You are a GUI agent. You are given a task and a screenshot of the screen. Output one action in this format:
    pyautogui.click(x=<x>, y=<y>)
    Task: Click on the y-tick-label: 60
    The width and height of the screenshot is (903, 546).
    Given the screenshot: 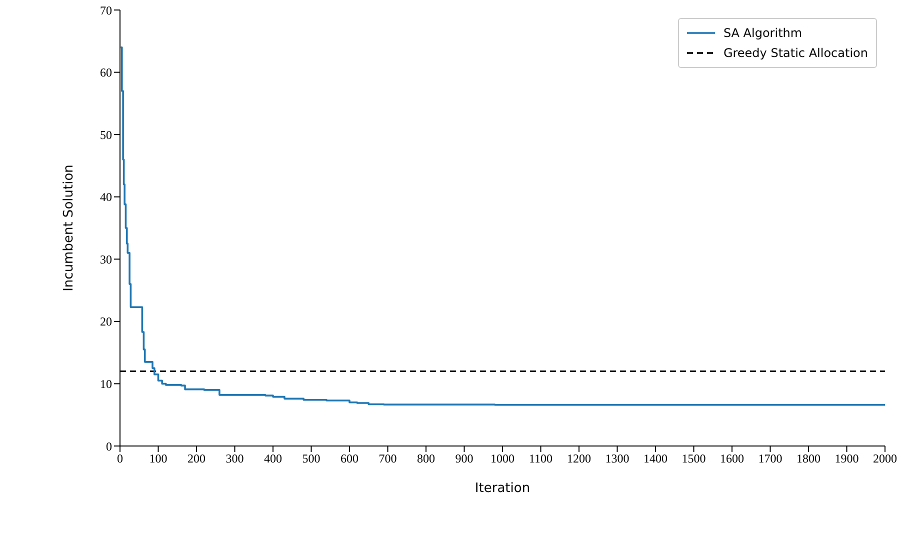 What is the action you would take?
    pyautogui.click(x=106, y=73)
    